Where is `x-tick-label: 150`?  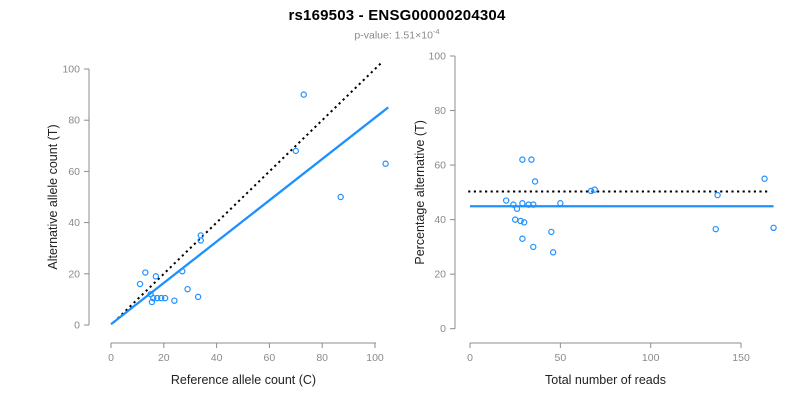 x-tick-label: 150 is located at coordinates (741, 358).